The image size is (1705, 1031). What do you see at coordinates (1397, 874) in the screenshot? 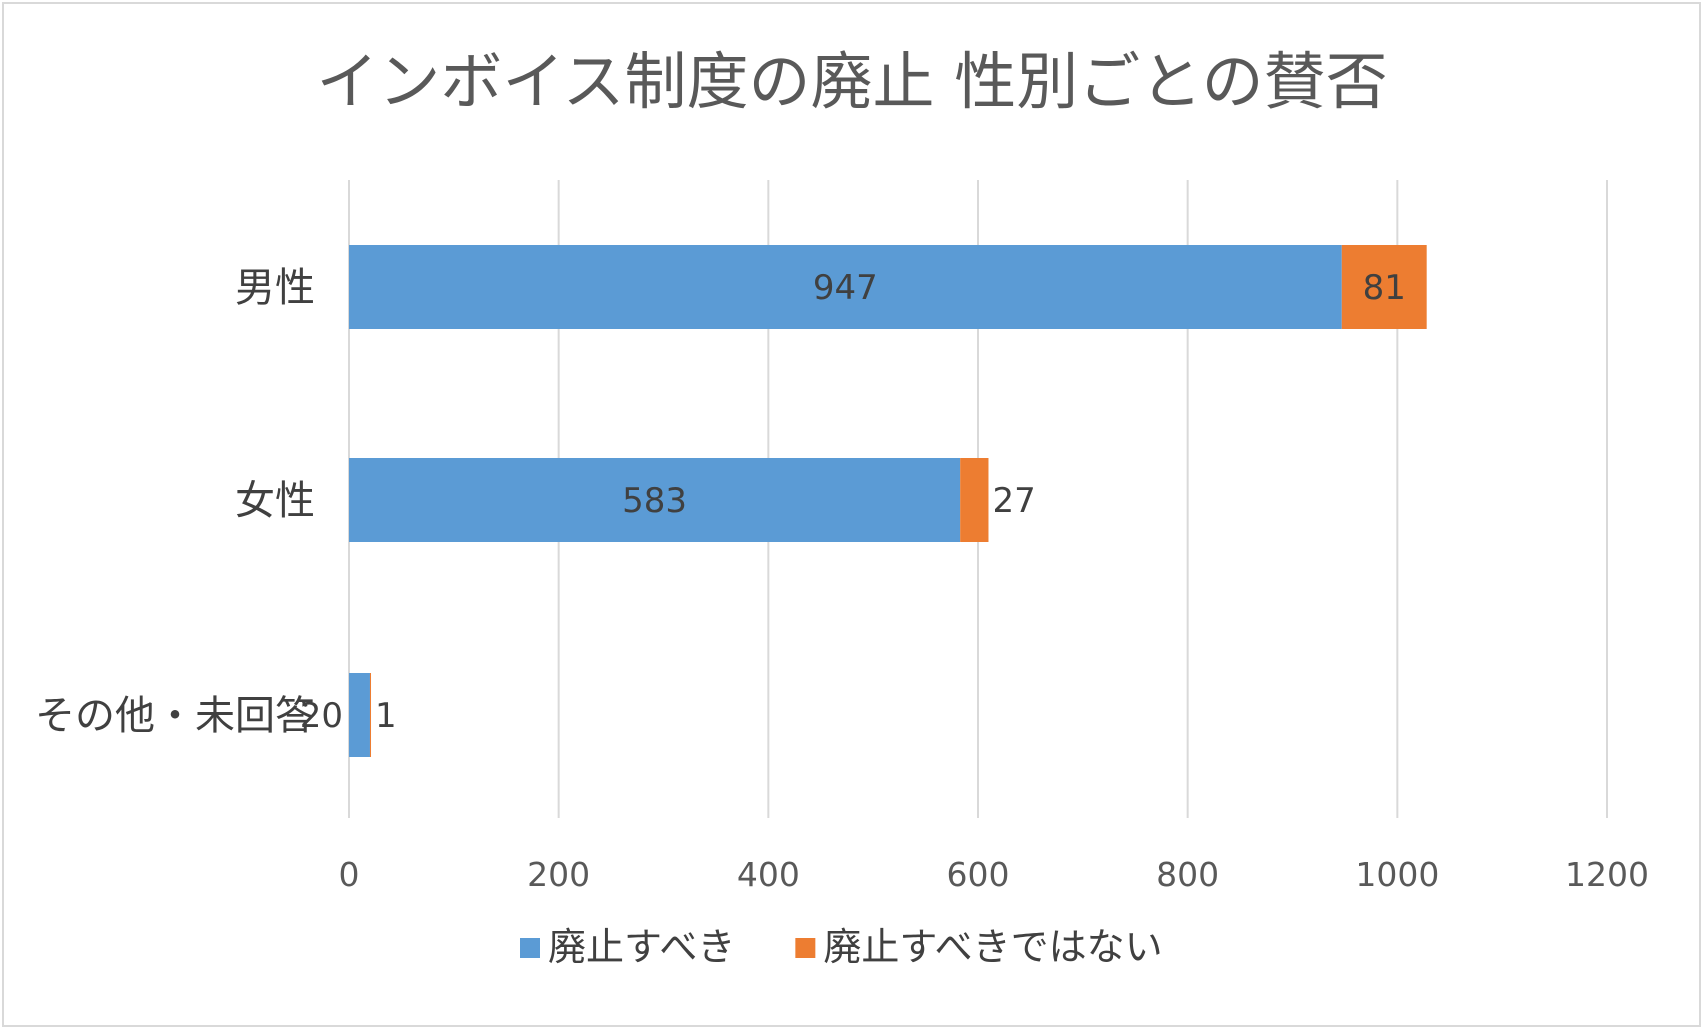
I see `x-tick-label: 1000` at bounding box center [1397, 874].